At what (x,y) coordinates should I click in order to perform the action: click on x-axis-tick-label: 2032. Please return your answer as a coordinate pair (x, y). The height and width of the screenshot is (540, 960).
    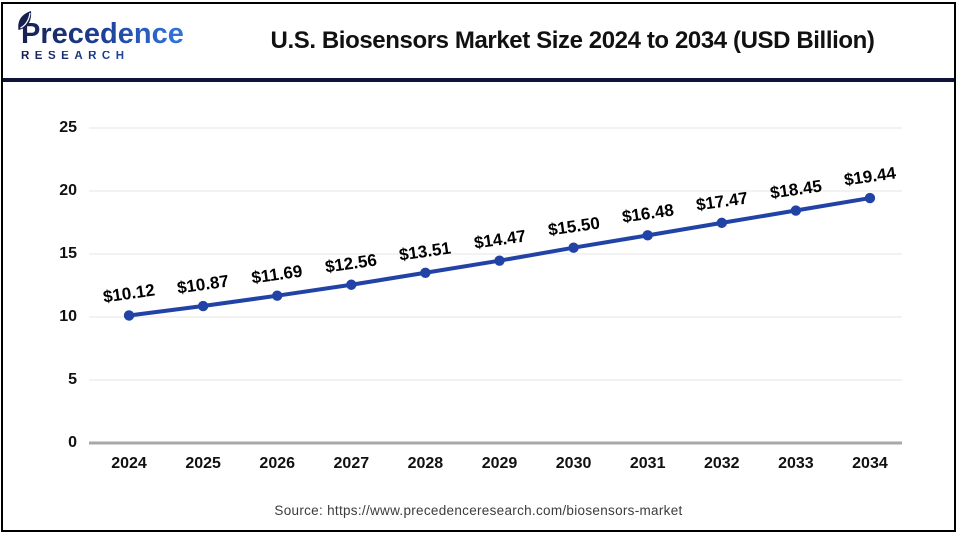
    Looking at the image, I should click on (721, 463).